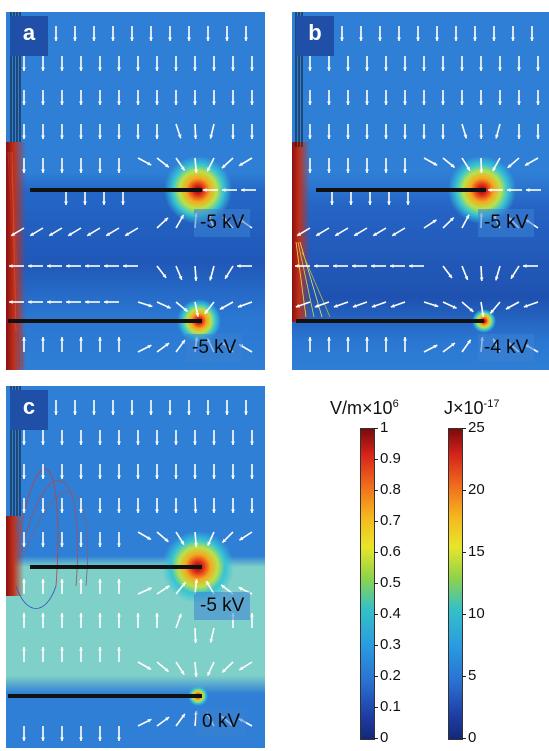 This screenshot has height=751, width=549. What do you see at coordinates (29, 410) in the screenshot?
I see `panel-label-c: c` at bounding box center [29, 410].